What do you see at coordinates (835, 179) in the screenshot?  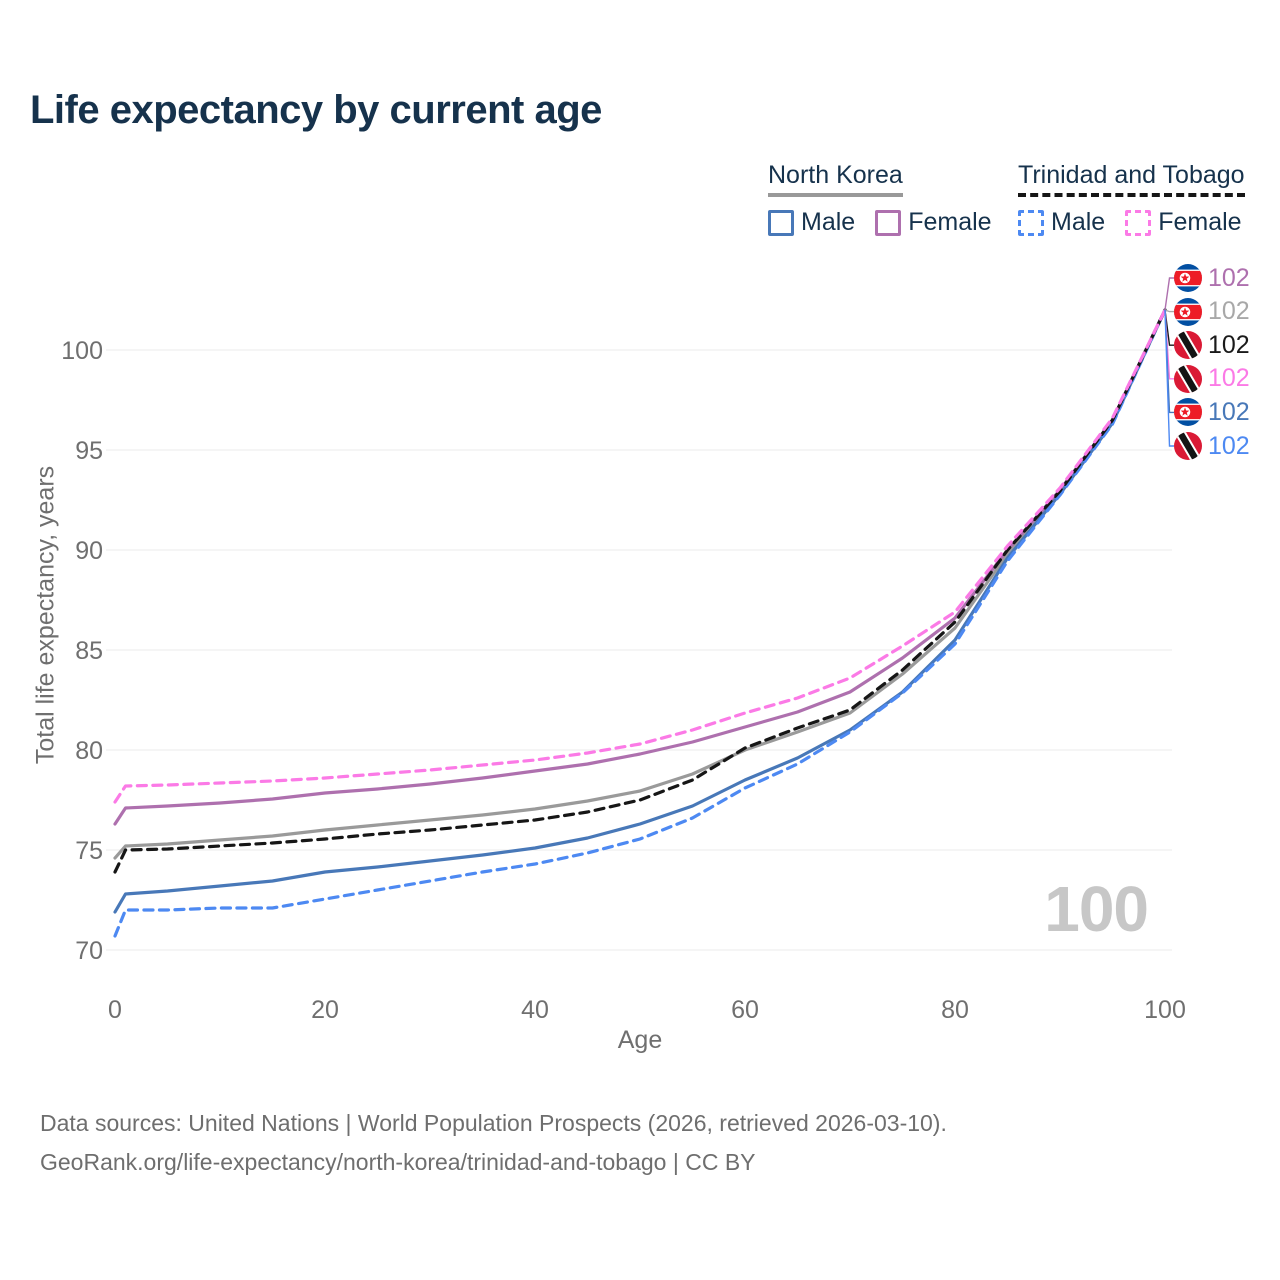 I see `legend-group-title: North Korea` at bounding box center [835, 179].